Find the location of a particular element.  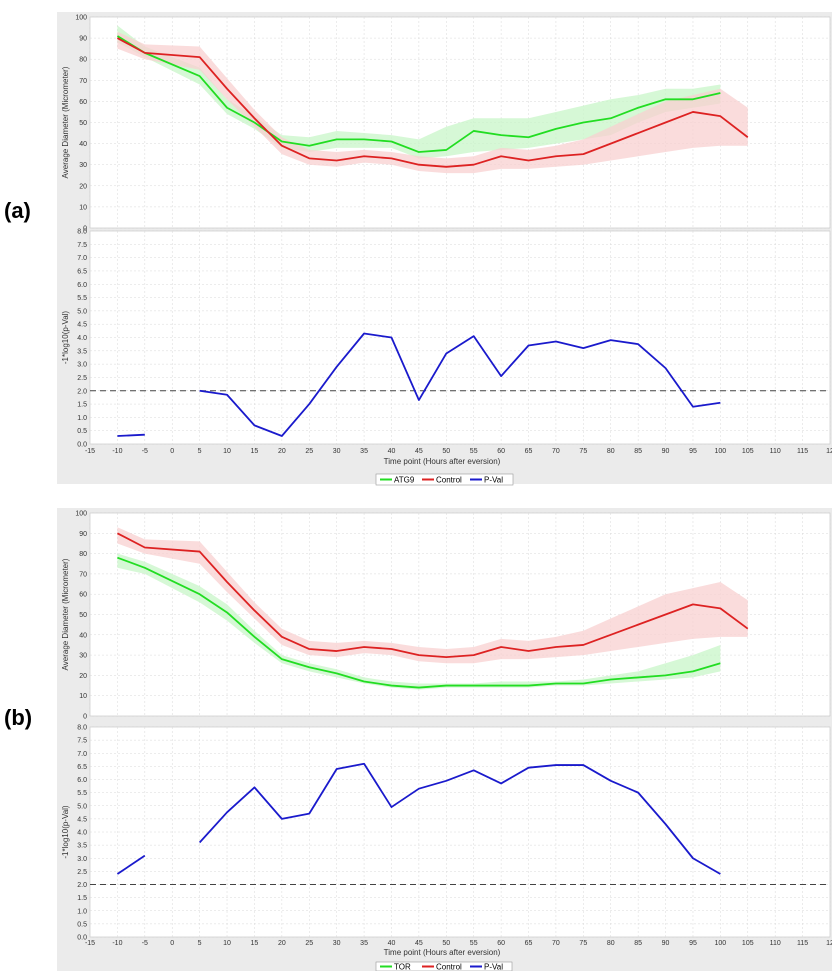

panel-b-x-tick-label: 85 is located at coordinates (638, 943).